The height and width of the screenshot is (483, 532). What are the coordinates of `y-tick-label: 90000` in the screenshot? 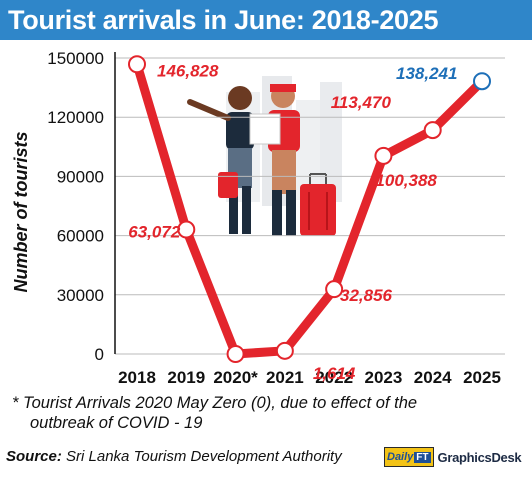 It's located at (80, 176).